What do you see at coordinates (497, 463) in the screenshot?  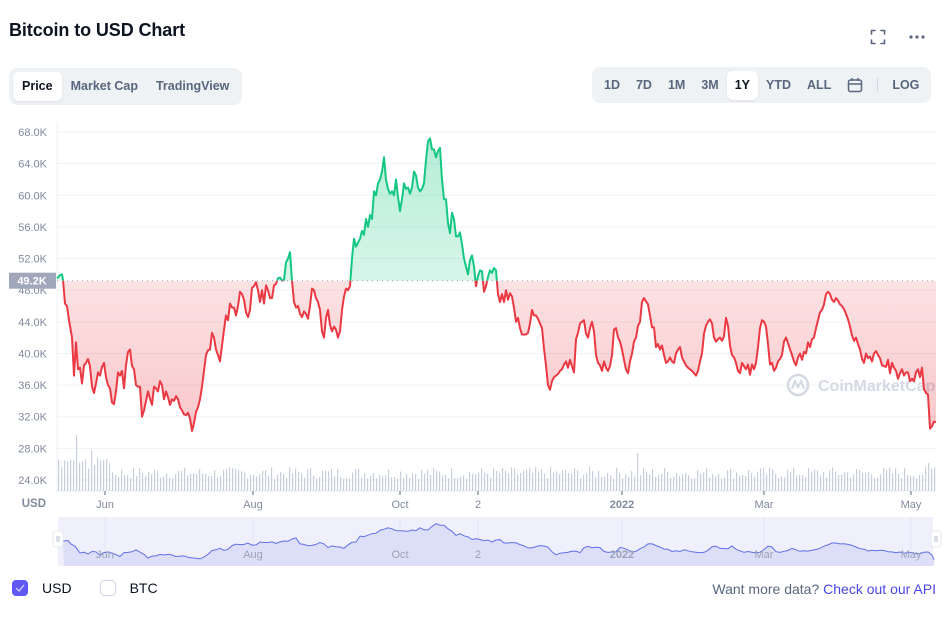 I see `volume-bars` at bounding box center [497, 463].